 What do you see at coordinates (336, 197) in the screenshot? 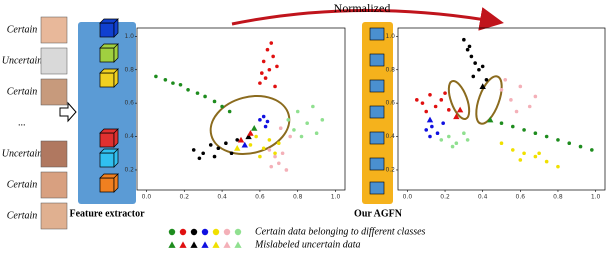
I see `x-tick-label: 1.0` at bounding box center [336, 197].